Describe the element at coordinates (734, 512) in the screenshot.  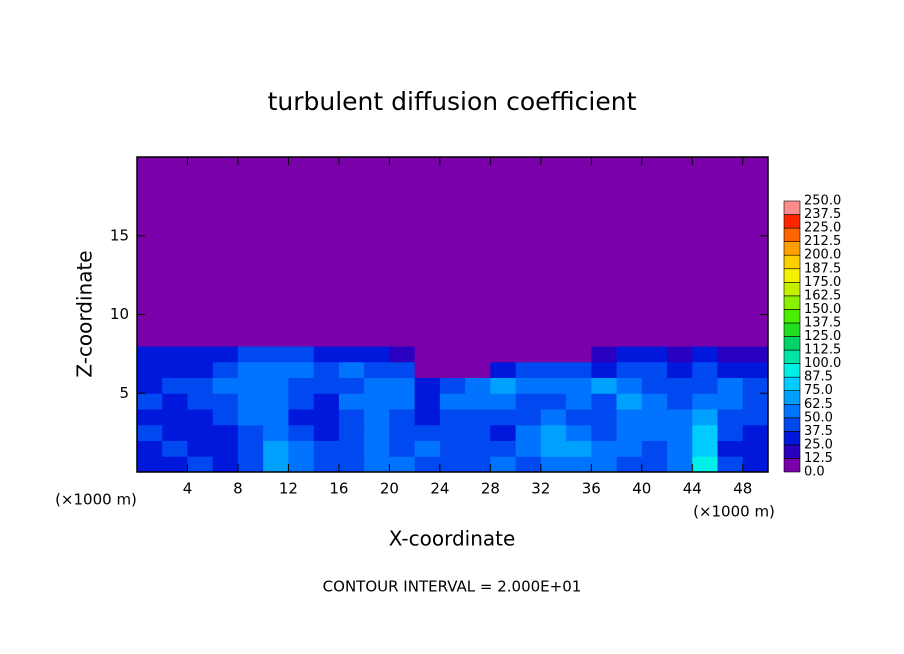
I see `x-unit: (×1000 m)` at that location.